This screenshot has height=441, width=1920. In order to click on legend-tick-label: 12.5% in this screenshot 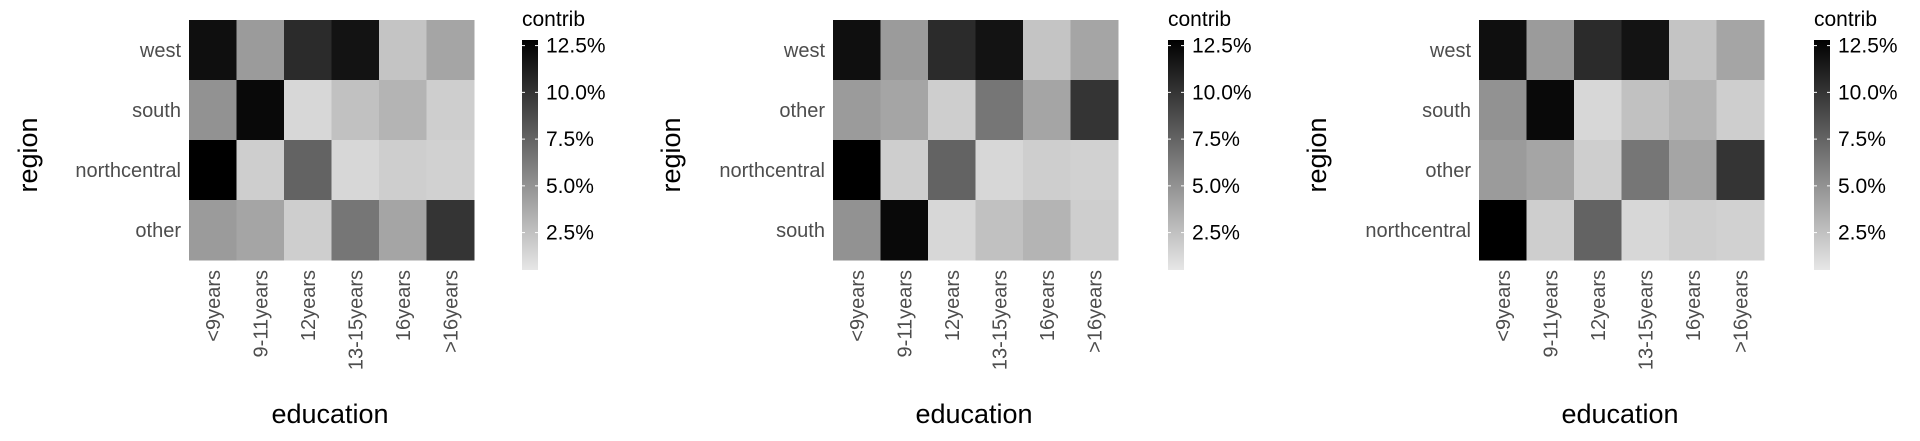, I will do `click(1222, 46)`.